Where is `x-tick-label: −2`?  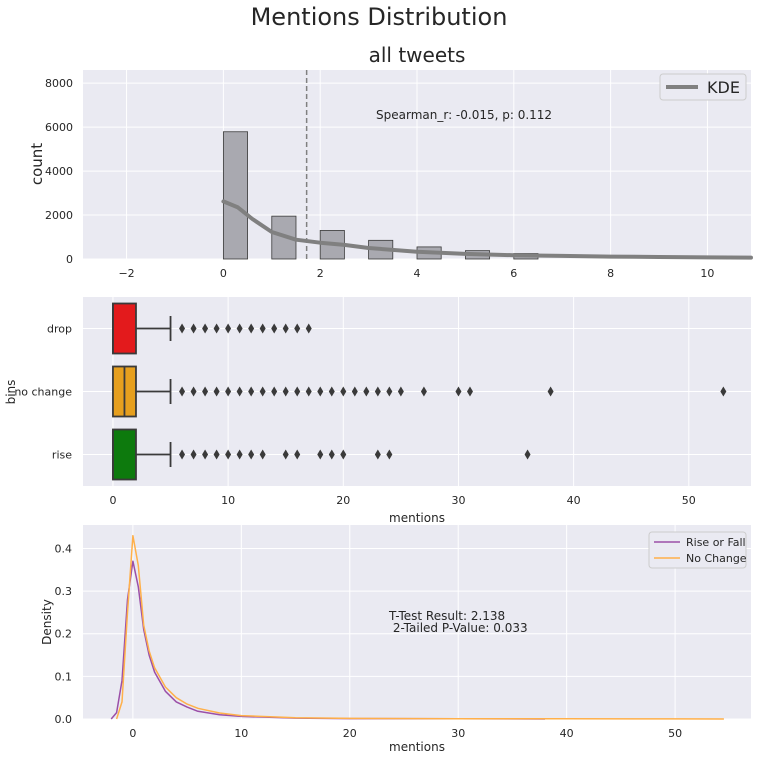
x-tick-label: −2 is located at coordinates (126, 273).